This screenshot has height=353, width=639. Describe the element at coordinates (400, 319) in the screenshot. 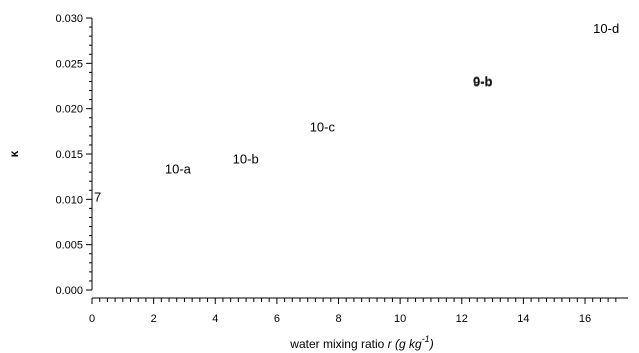

I see `x-tick-label: 10` at that location.